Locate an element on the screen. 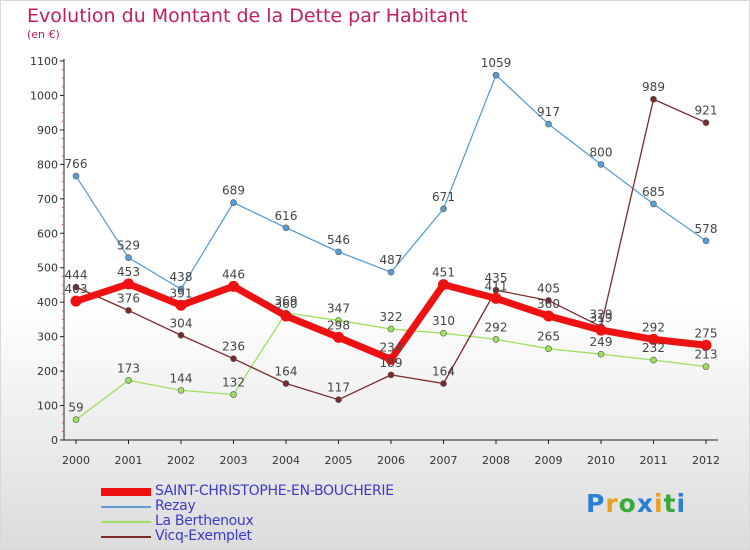  x-tick-label: 2011 is located at coordinates (654, 460).